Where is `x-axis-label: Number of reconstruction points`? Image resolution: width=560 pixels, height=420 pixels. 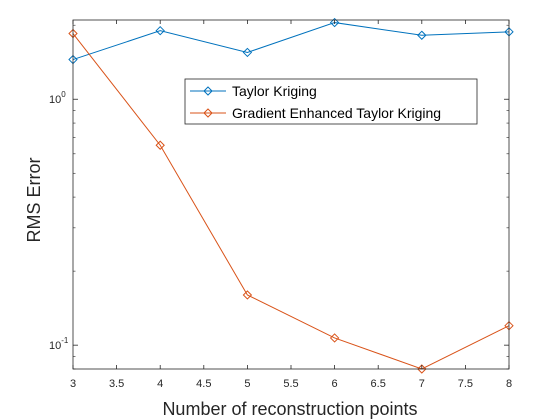 x-axis-label: Number of reconstruction points is located at coordinates (289, 409).